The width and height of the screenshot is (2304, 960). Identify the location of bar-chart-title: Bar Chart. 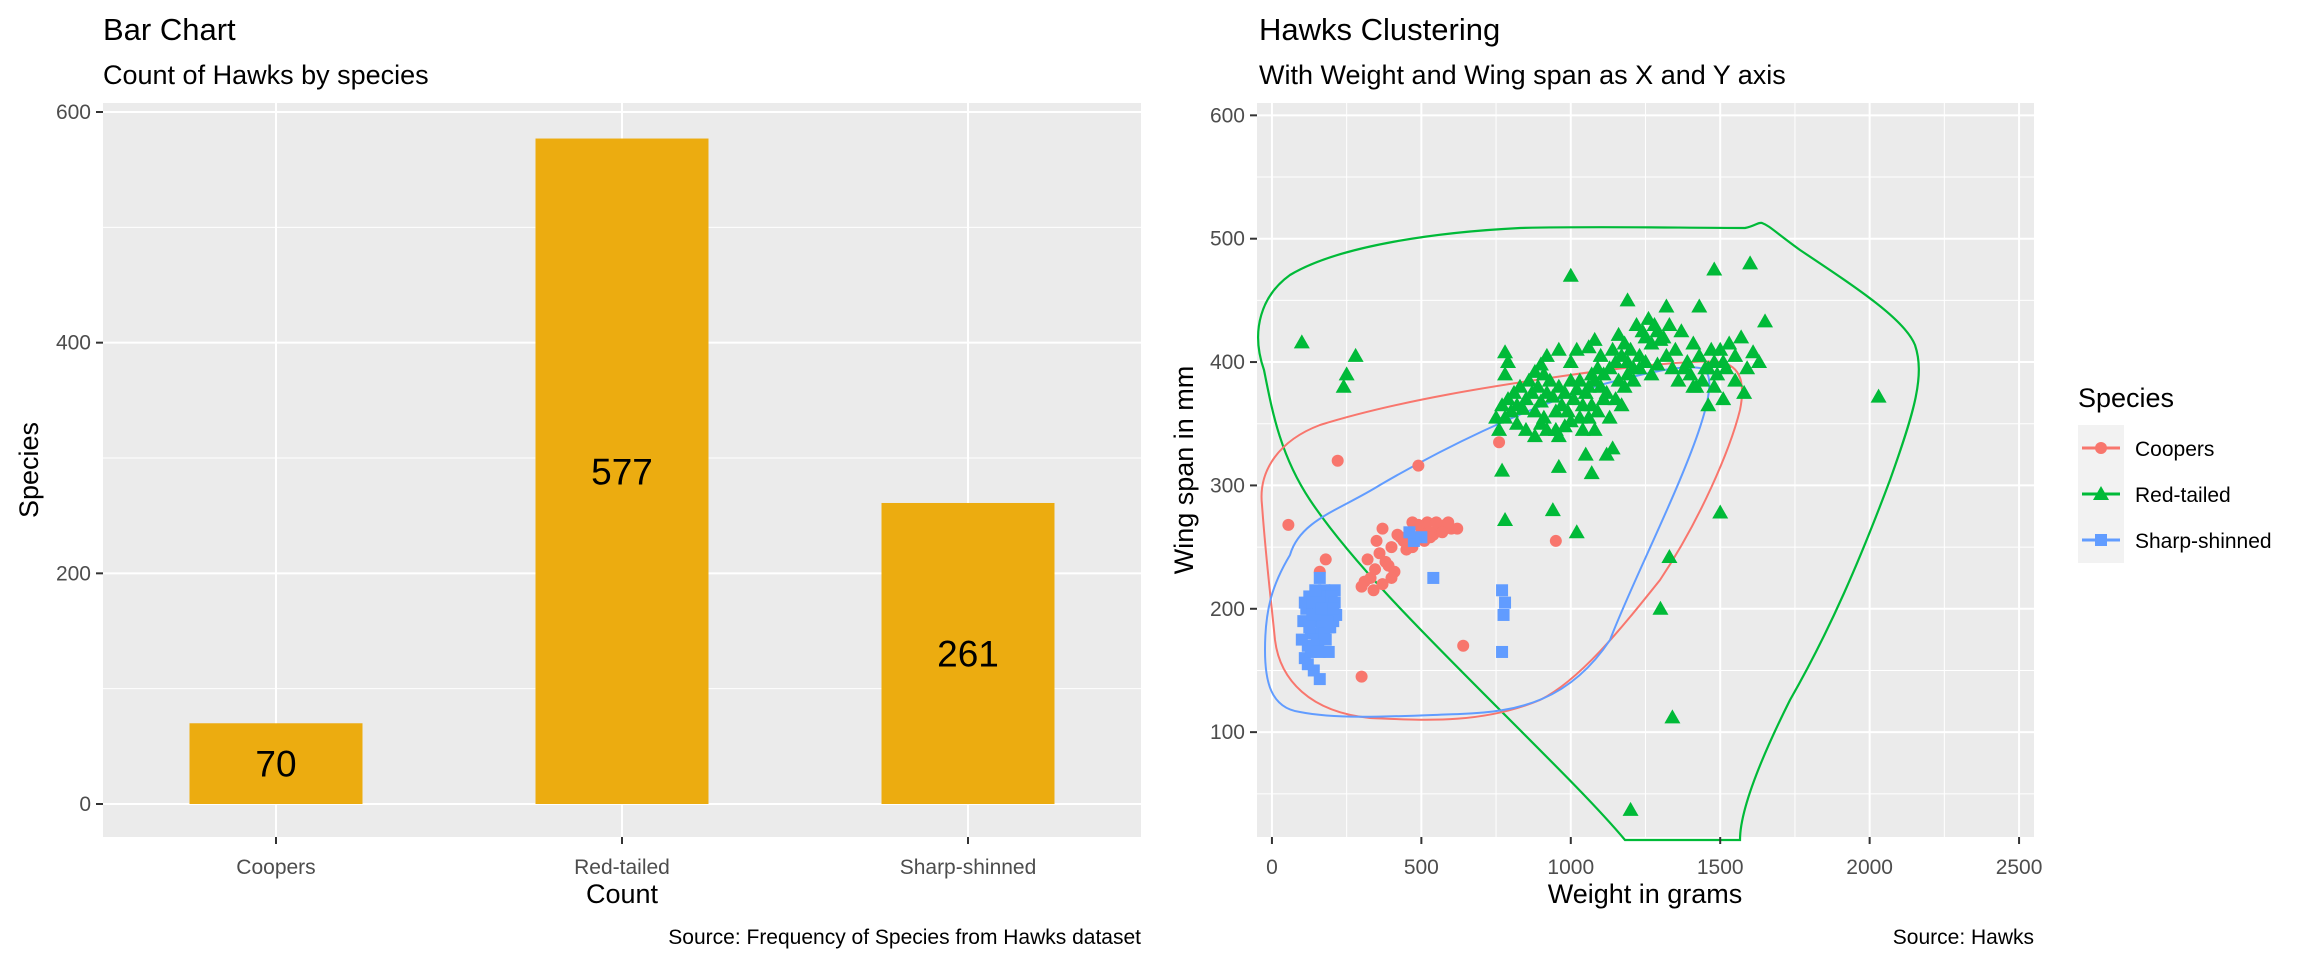
(169, 29).